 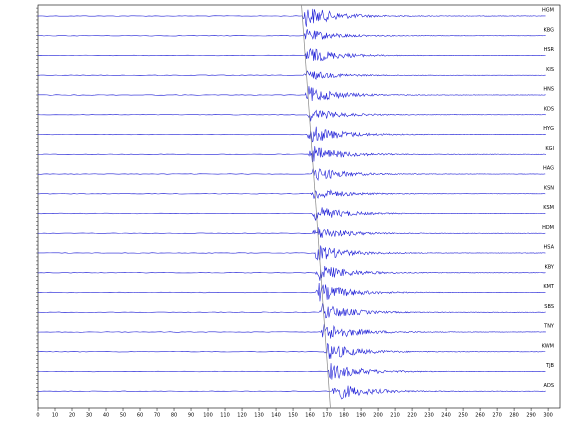 I want to click on x-tick-label: 160, so click(x=310, y=416).